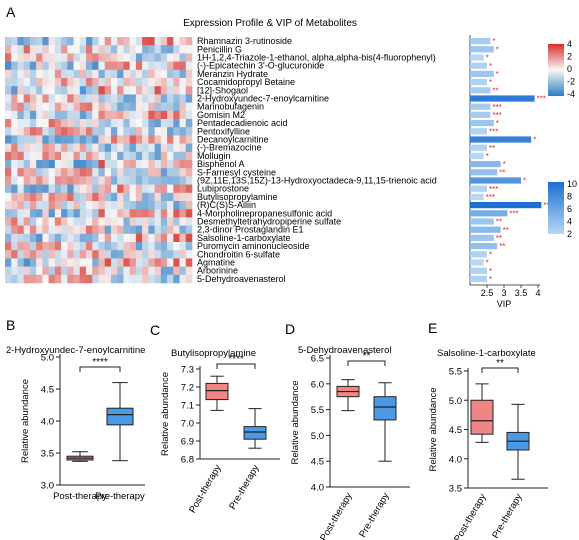 Image resolution: width=579 pixels, height=540 pixels. Describe the element at coordinates (344, 350) in the screenshot. I see `boxplot-title: 5-Dehydroavenasterol` at that location.